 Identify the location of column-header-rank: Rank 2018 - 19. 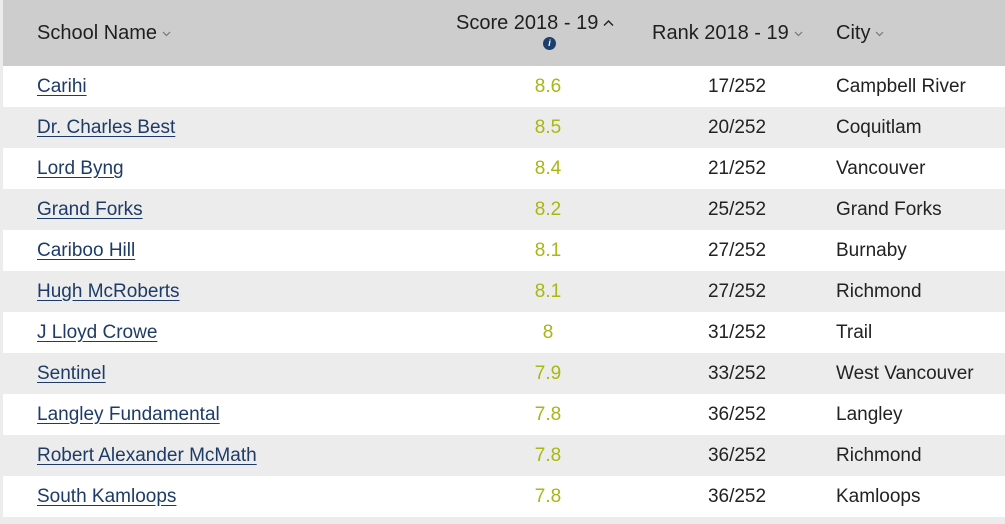
(727, 33).